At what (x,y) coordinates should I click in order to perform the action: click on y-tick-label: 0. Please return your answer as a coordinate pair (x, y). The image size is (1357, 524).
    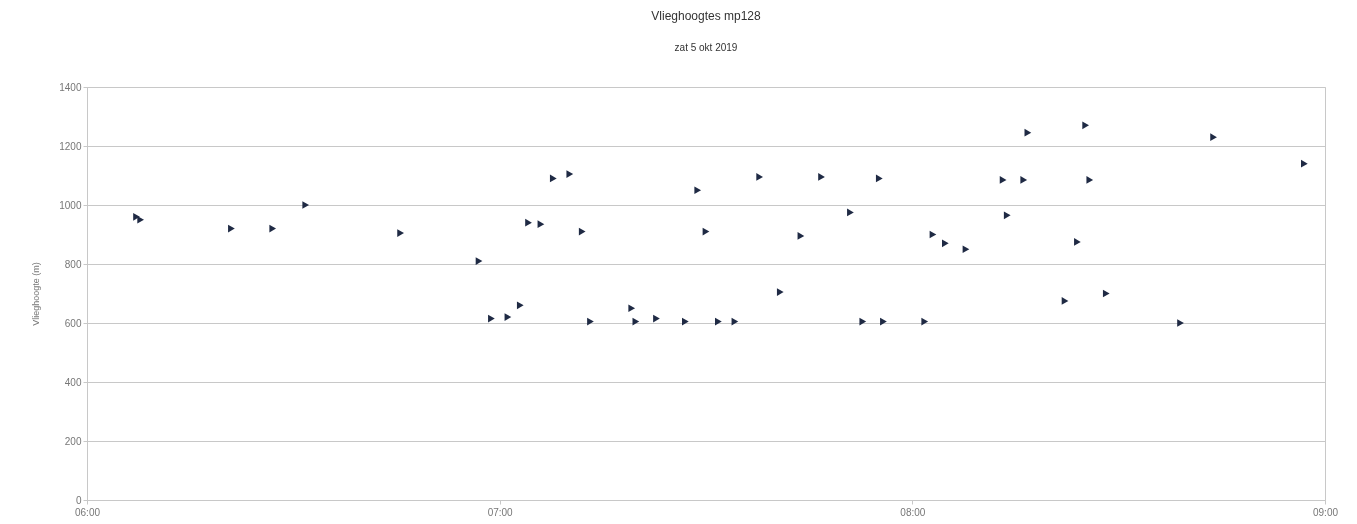
    Looking at the image, I should click on (78, 500).